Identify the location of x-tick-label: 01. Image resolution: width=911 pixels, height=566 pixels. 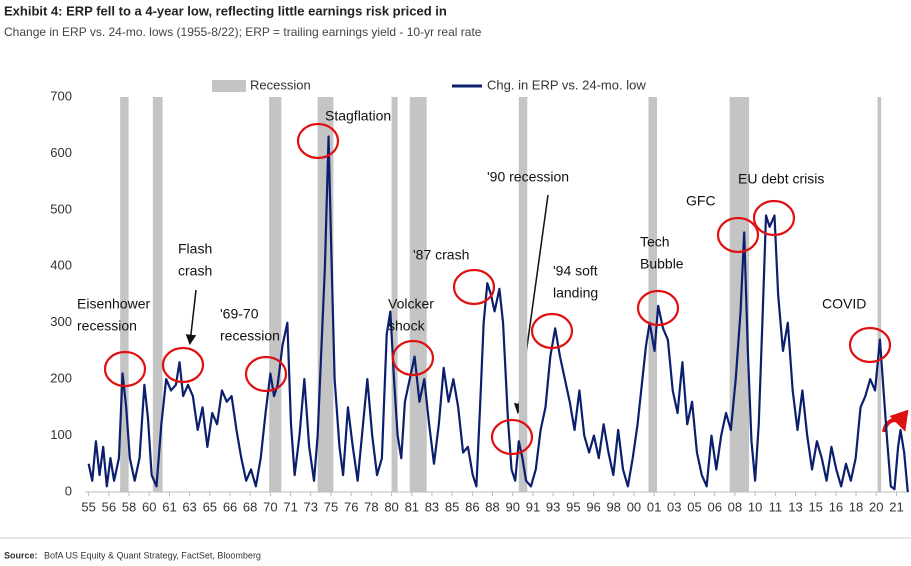
(654, 506).